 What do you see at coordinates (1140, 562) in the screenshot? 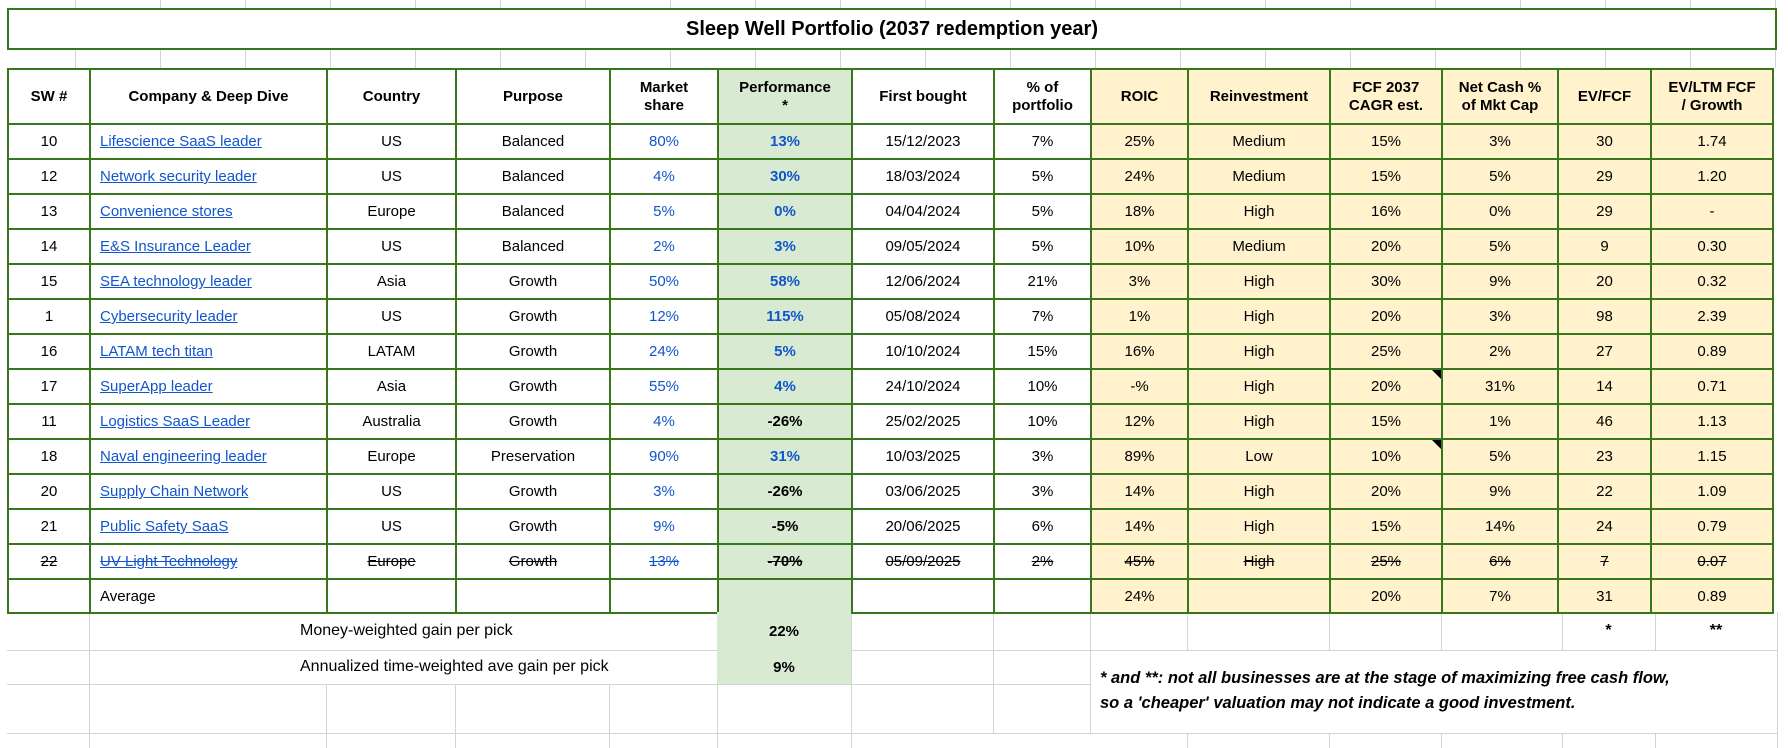
I see `cell-roic: 45%` at bounding box center [1140, 562].